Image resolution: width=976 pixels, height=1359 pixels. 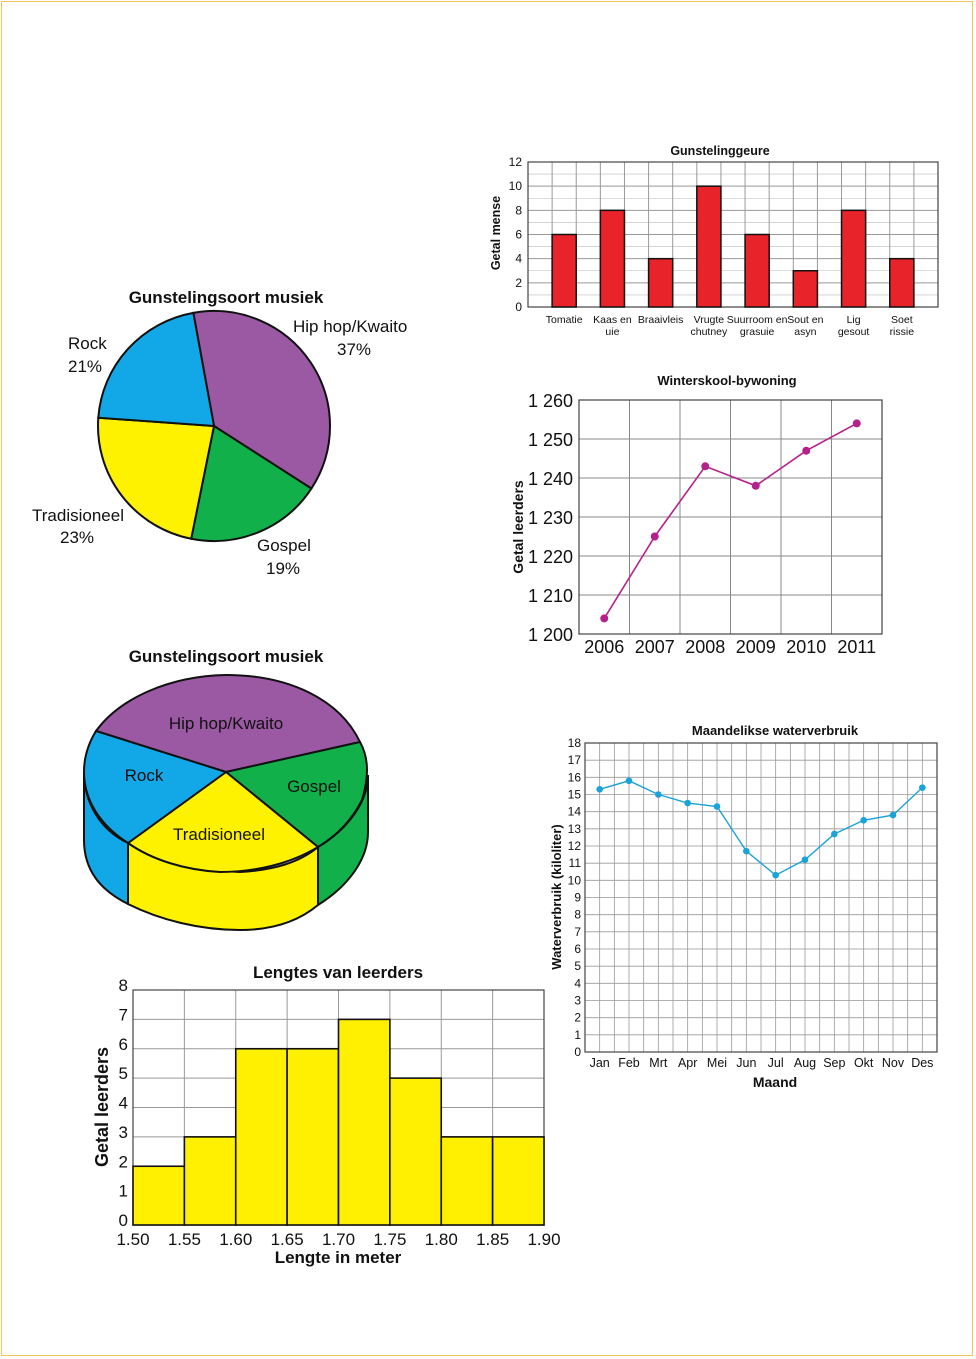 What do you see at coordinates (755, 485) in the screenshot?
I see `line1-point-2009` at bounding box center [755, 485].